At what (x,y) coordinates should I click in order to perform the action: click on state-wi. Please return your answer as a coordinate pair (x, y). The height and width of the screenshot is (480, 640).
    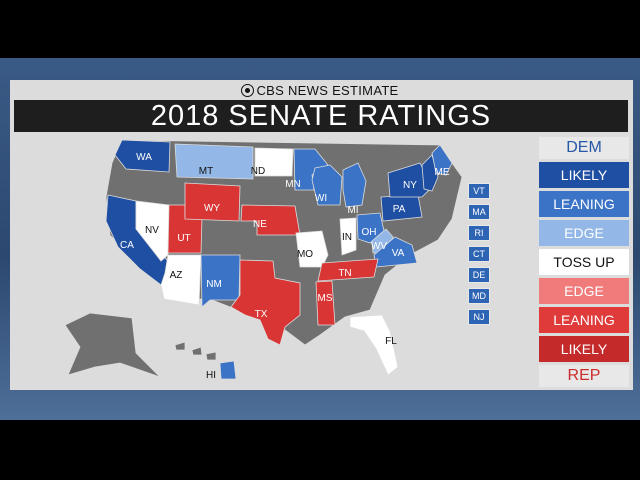
    Looking at the image, I should click on (327, 185).